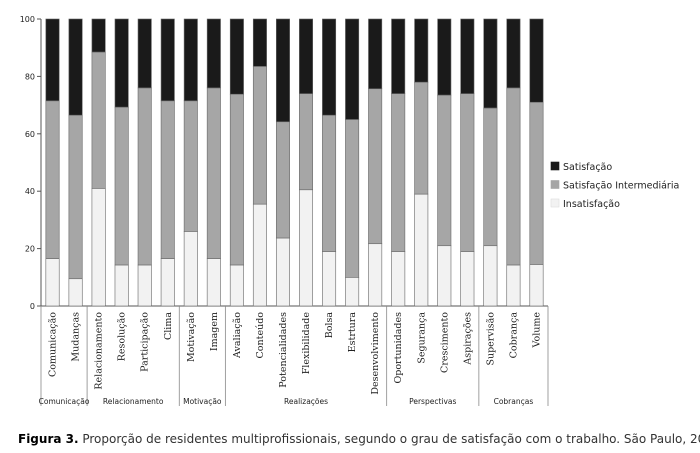 The width and height of the screenshot is (700, 453). What do you see at coordinates (352, 332) in the screenshot?
I see `x-tick-label: Estrtura` at bounding box center [352, 332].